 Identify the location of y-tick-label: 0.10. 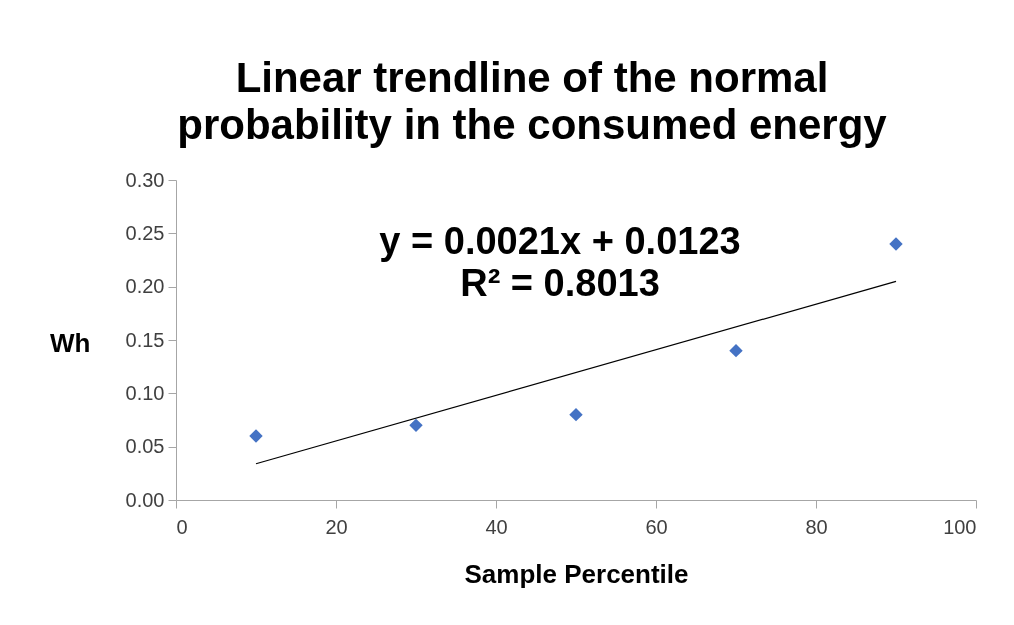
(145, 392).